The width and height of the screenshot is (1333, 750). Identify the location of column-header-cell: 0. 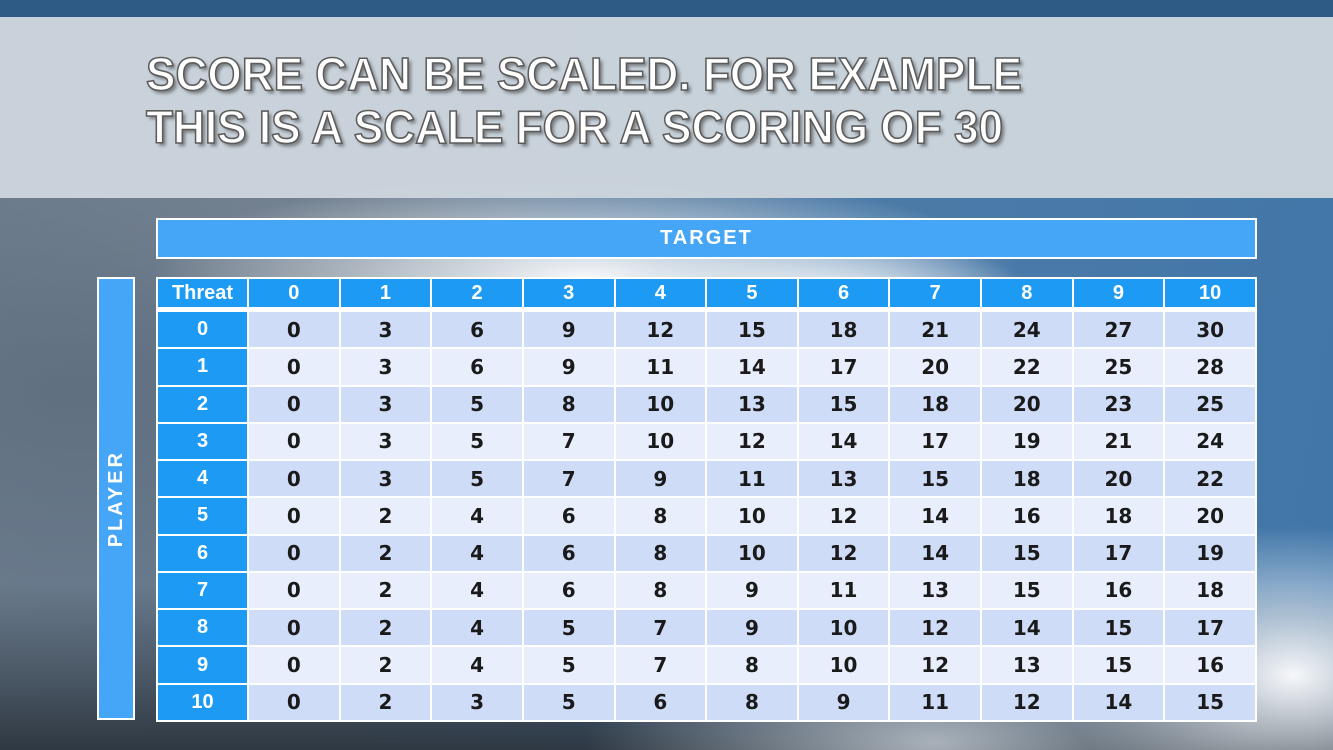
(294, 294).